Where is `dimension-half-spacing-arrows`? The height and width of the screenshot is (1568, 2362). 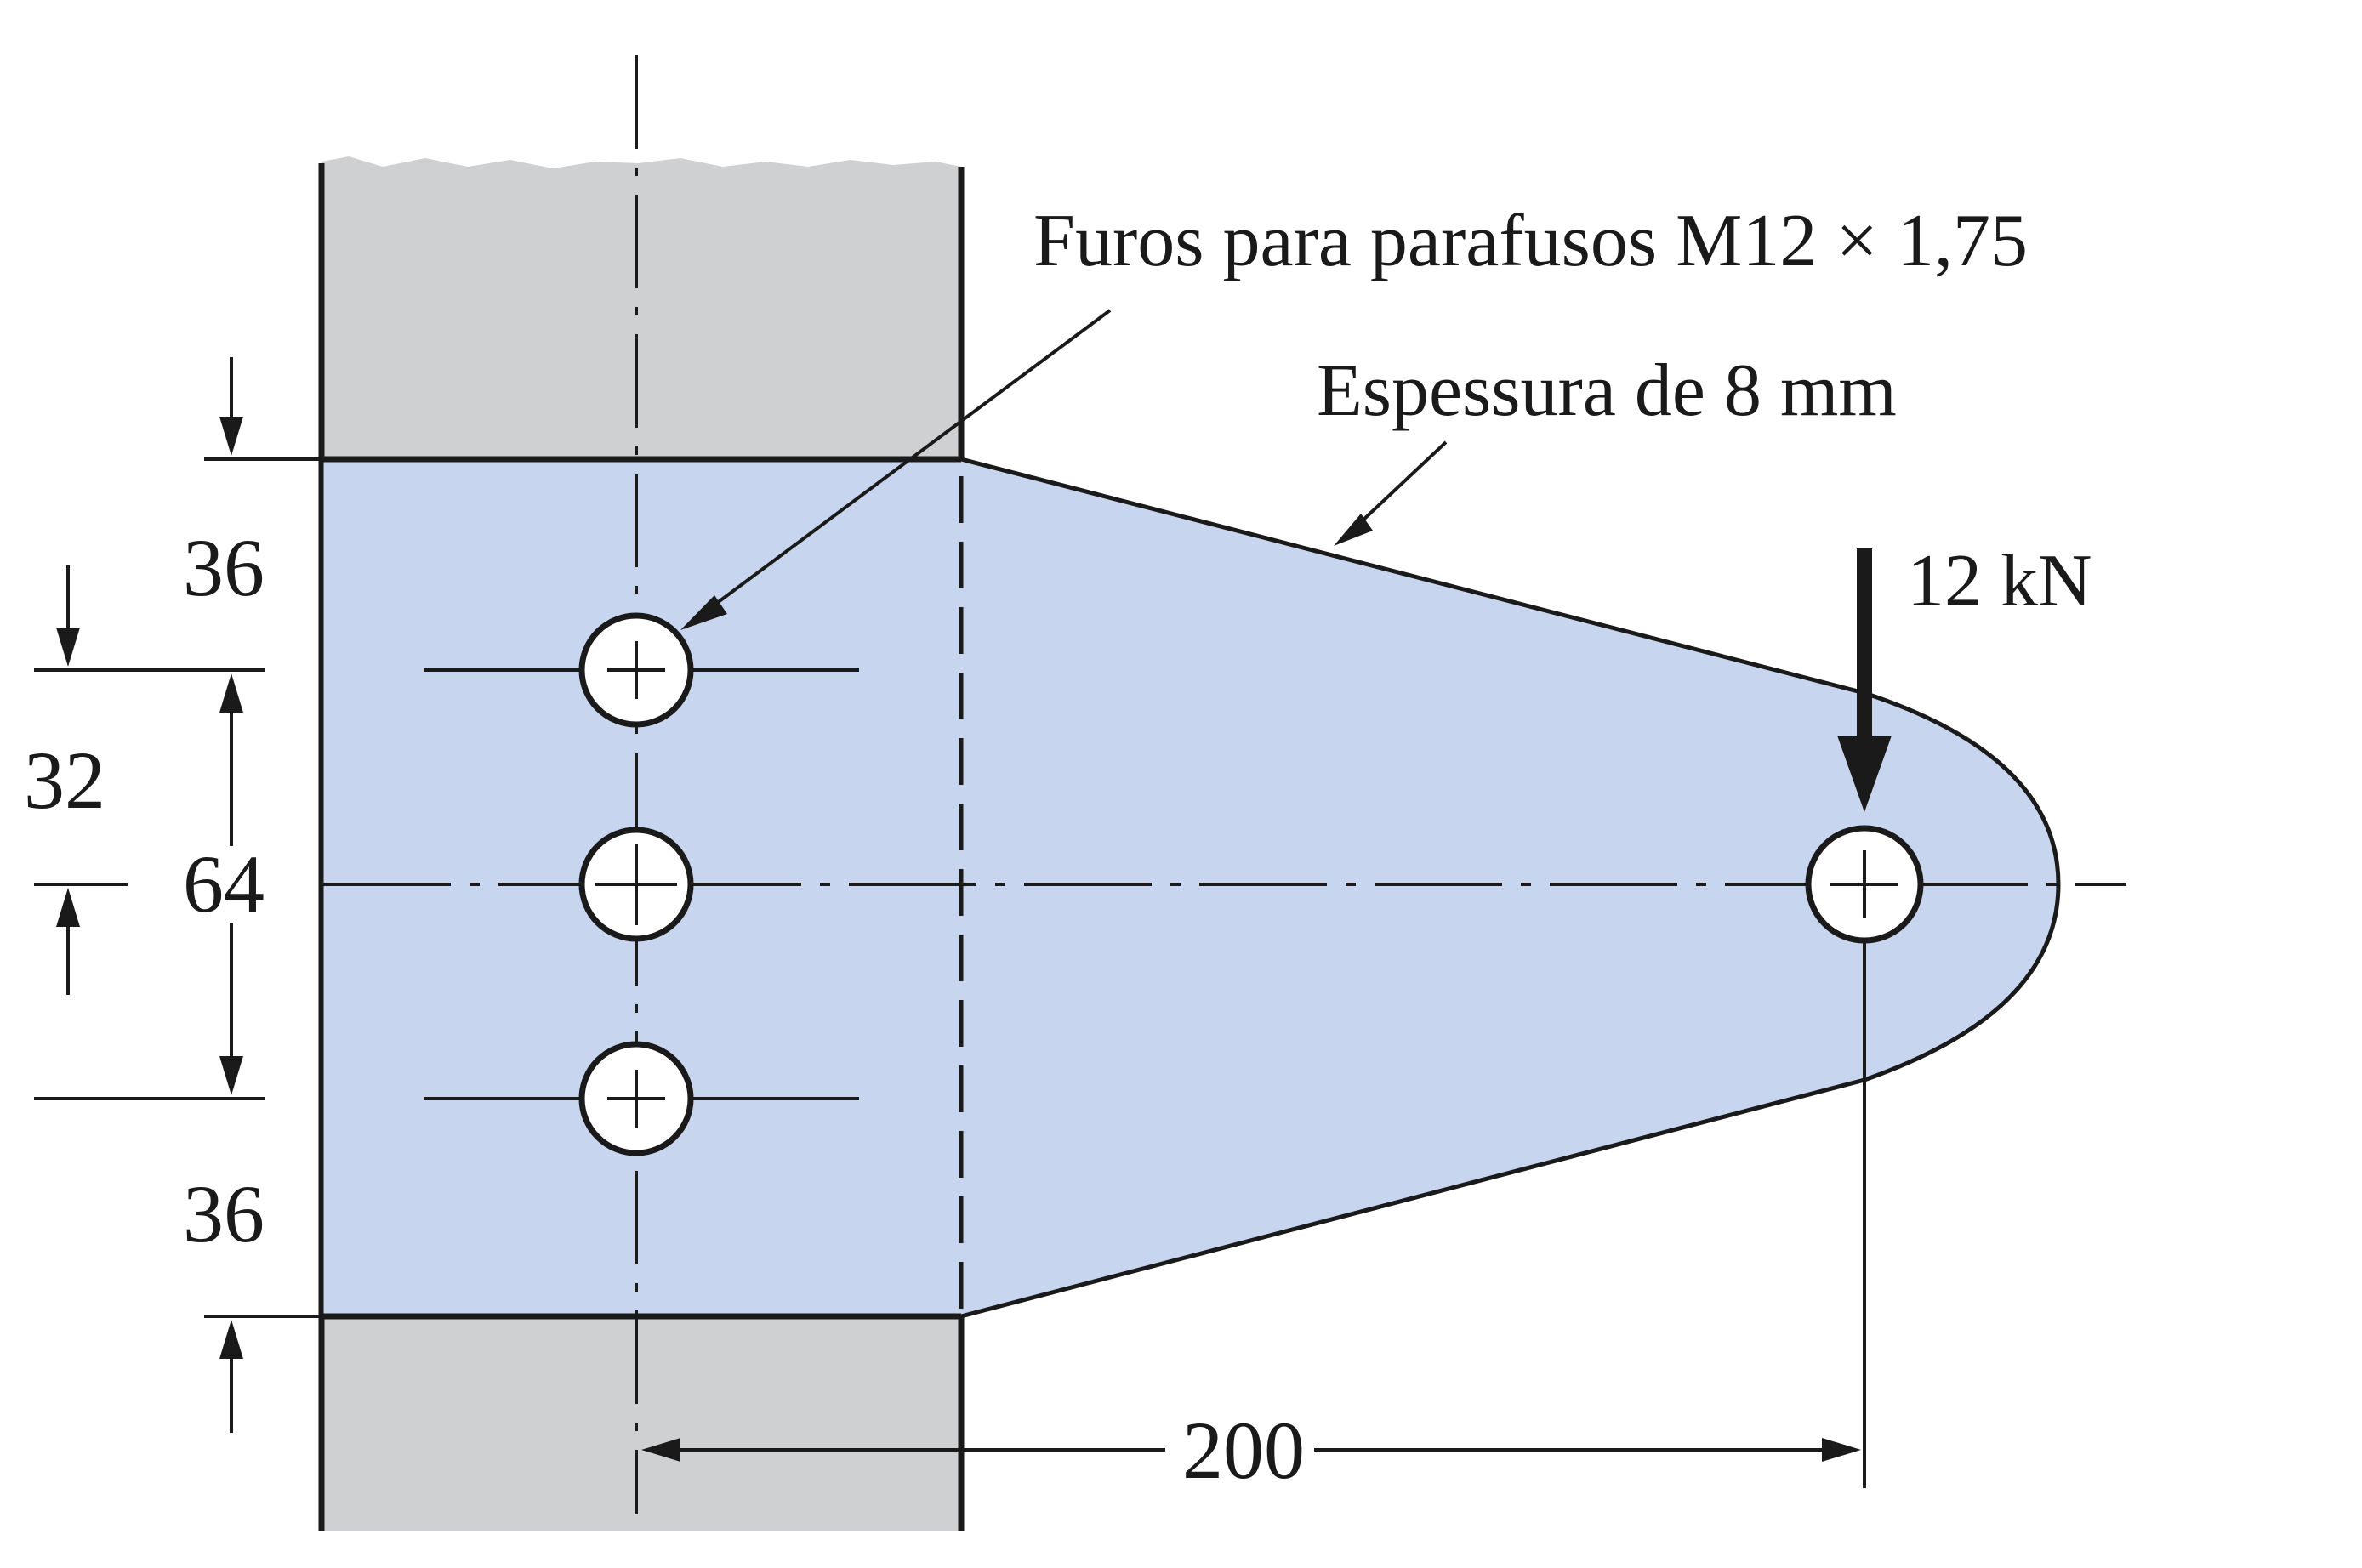
dimension-half-spacing-arrows is located at coordinates (68, 780).